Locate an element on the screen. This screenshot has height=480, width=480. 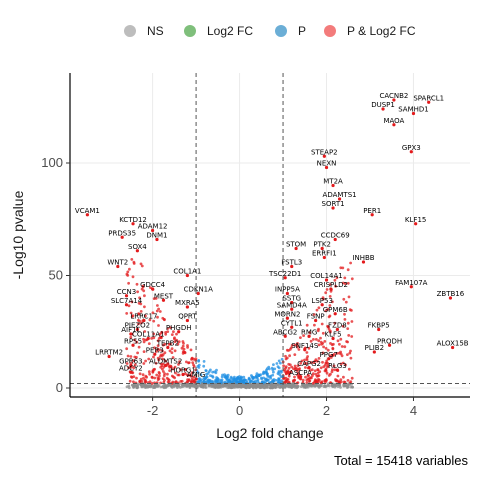
gene-label-GPM6B: GPM6B is located at coordinates (335, 310).